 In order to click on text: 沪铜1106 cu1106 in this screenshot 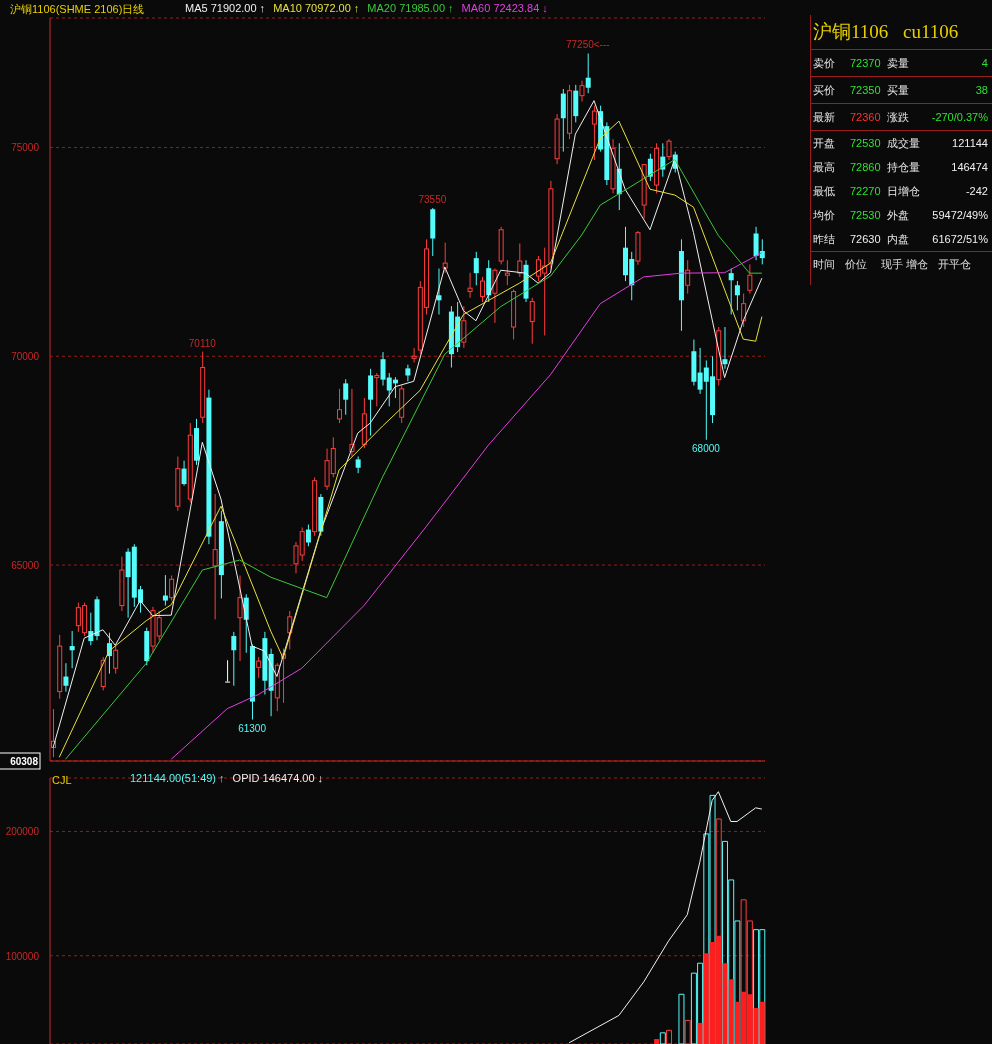, I will do `click(901, 32)`.